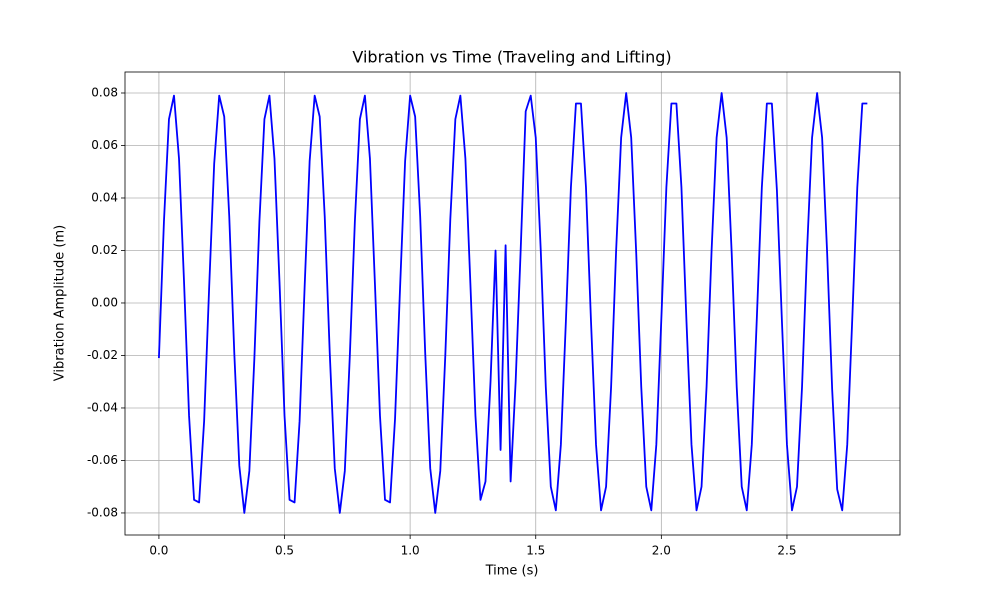 This screenshot has width=1000, height=600. What do you see at coordinates (786, 551) in the screenshot?
I see `x-tick-label: 2.5` at bounding box center [786, 551].